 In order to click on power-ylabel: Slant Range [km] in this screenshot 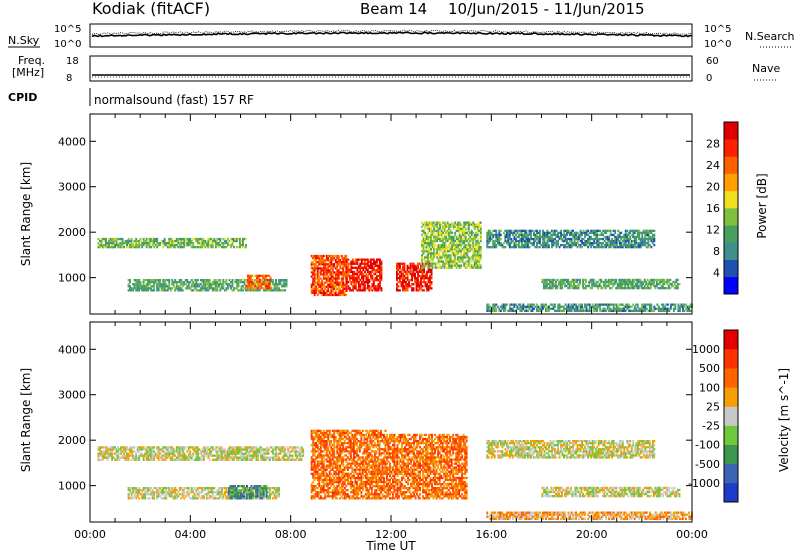, I will do `click(26, 214)`.